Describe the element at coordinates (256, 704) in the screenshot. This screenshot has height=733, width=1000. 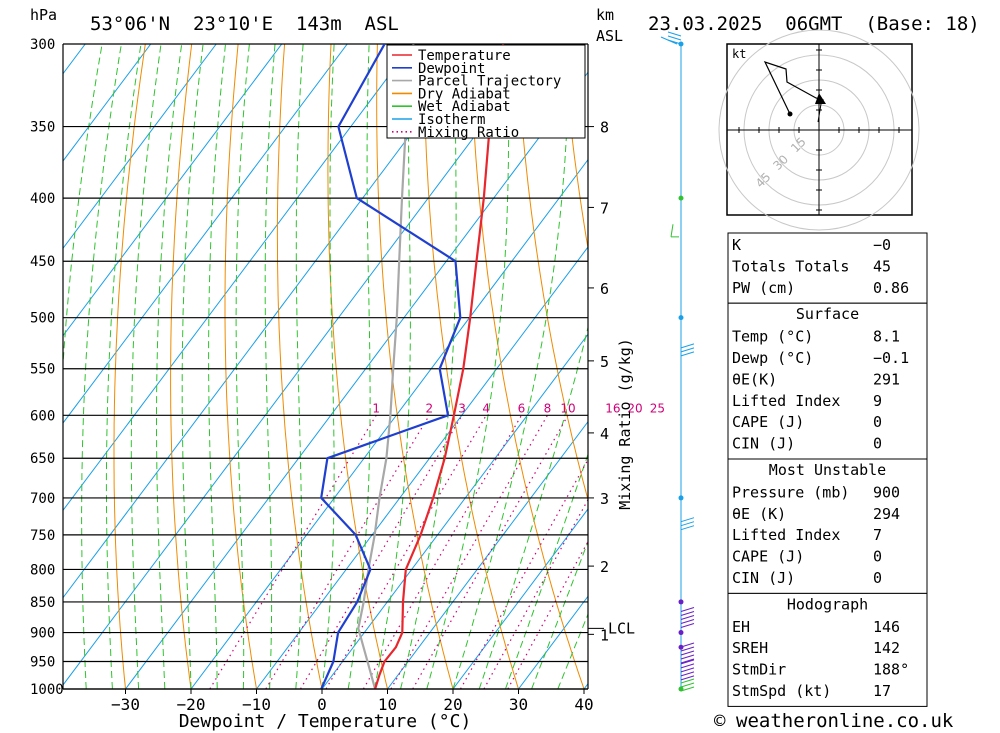
I see `x-tick-label: −10` at that location.